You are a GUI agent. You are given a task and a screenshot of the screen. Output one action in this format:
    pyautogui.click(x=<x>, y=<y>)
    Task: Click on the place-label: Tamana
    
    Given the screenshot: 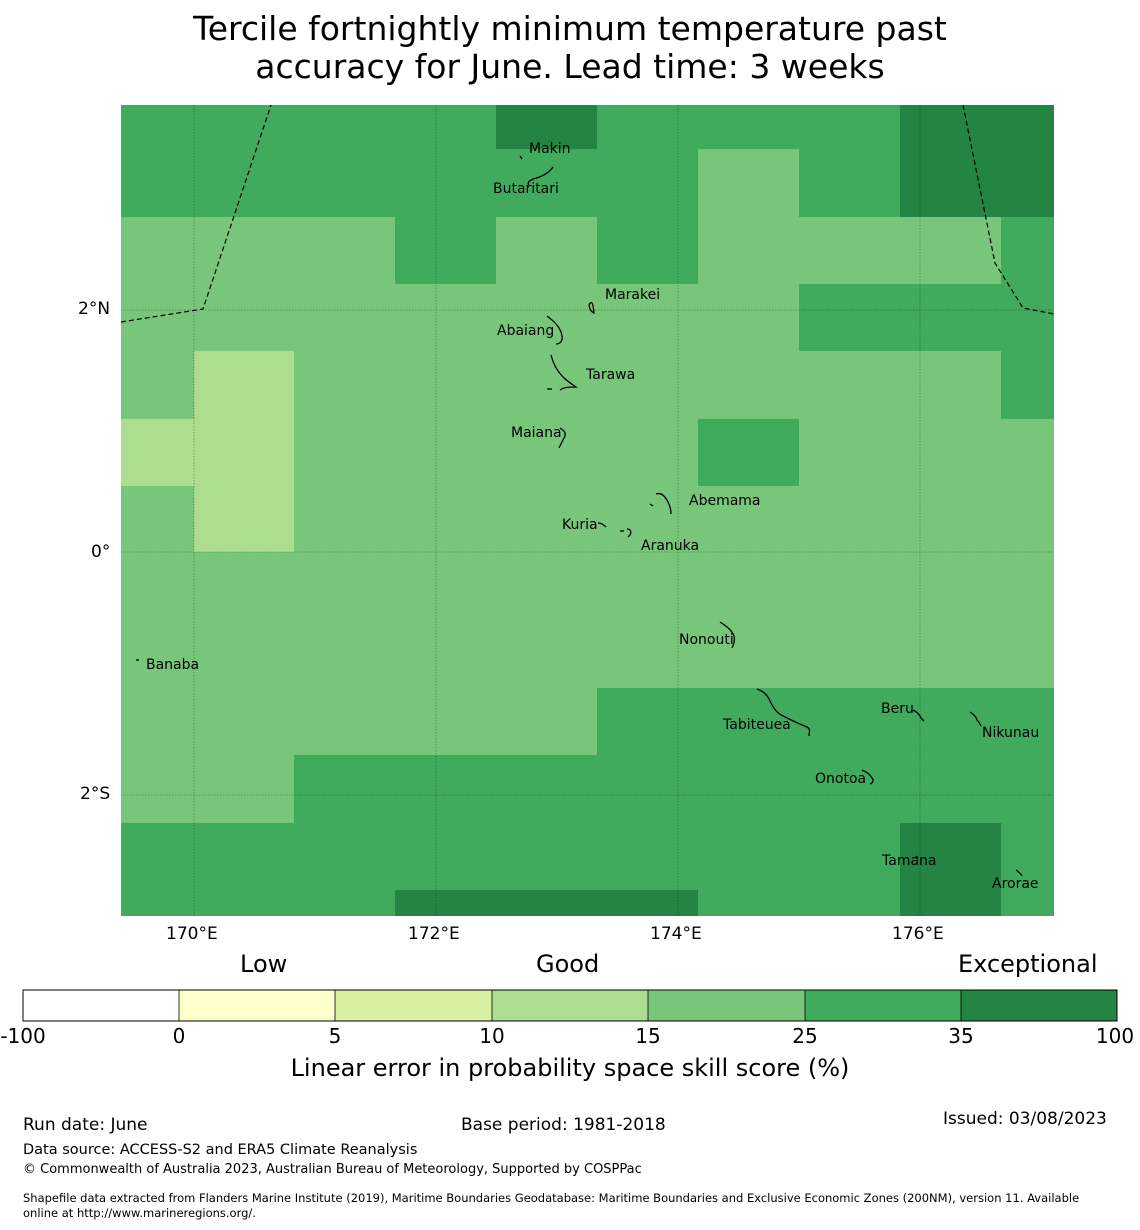 What is the action you would take?
    pyautogui.click(x=909, y=861)
    